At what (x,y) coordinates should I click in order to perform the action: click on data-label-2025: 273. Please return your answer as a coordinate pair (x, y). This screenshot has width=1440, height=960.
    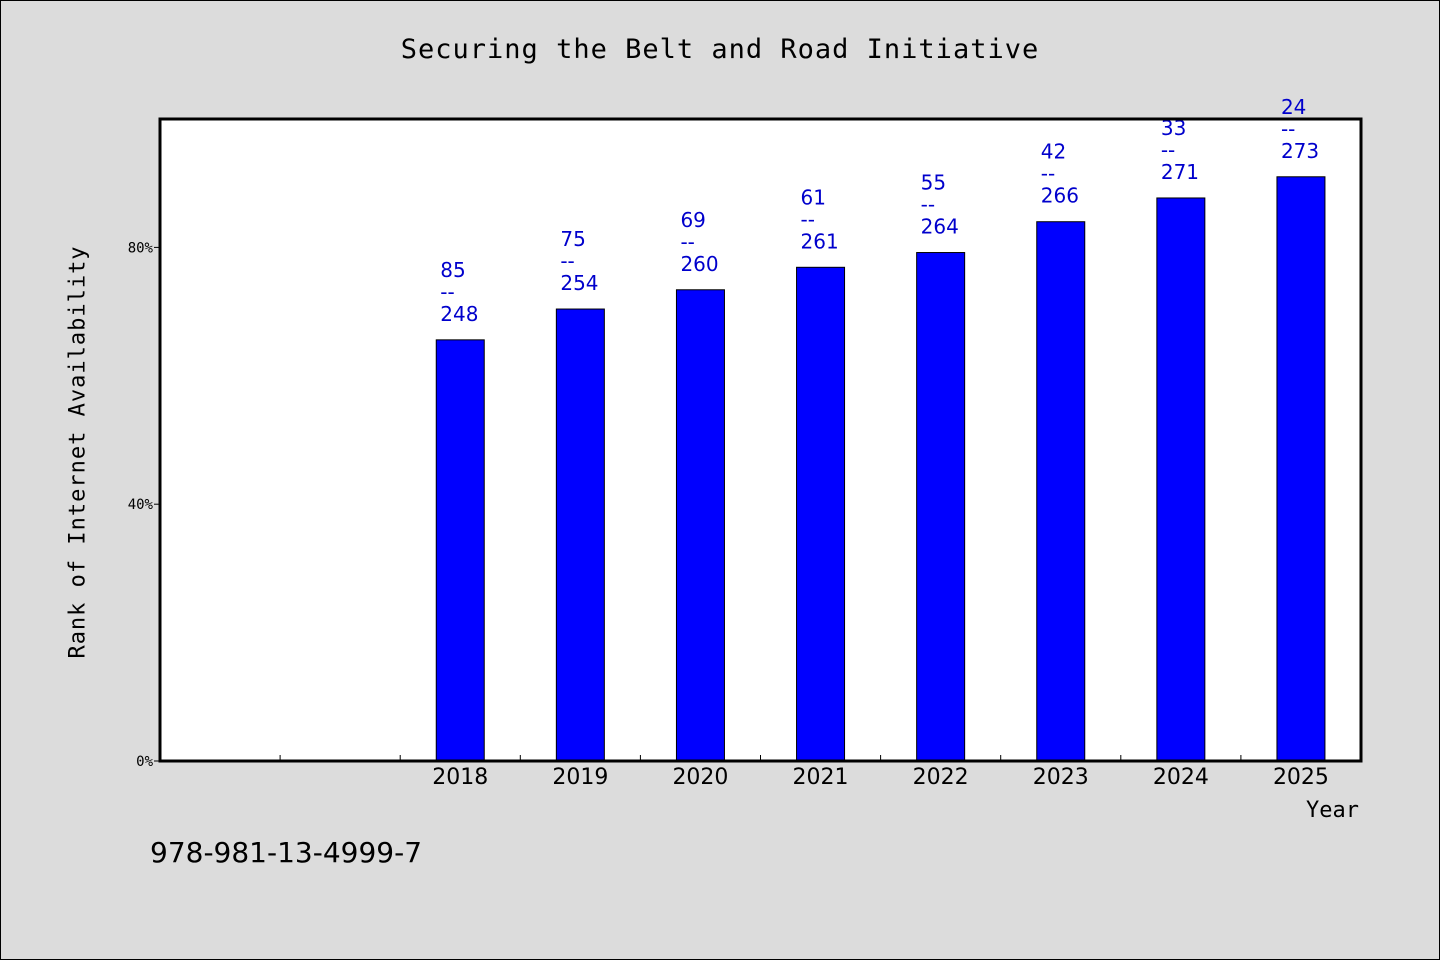
    Looking at the image, I should click on (1300, 151).